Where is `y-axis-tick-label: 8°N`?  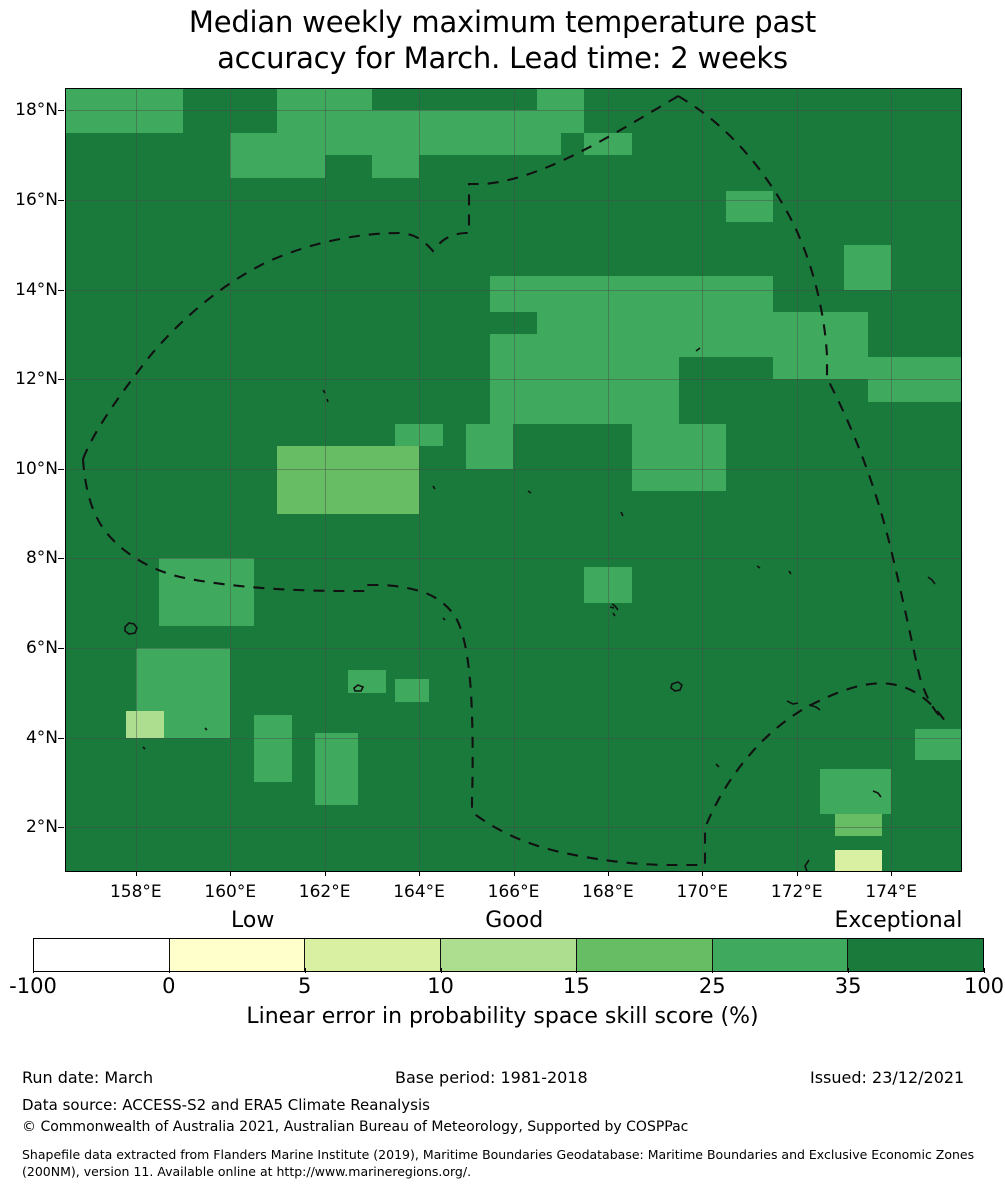 y-axis-tick-label: 8°N is located at coordinates (41, 558).